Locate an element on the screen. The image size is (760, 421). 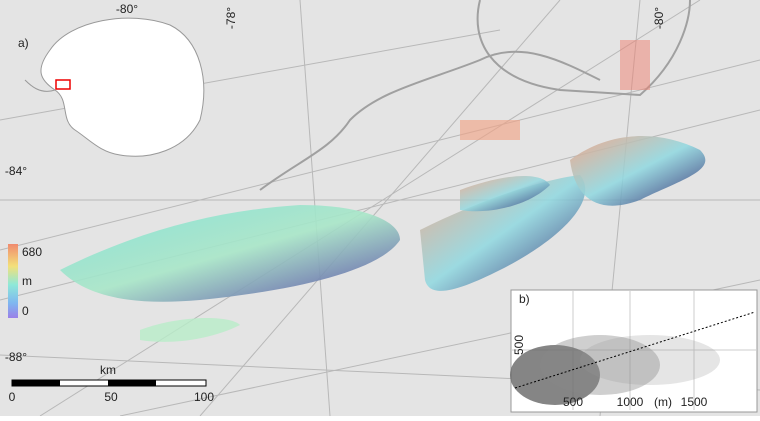
panel-label: b) is located at coordinates (524, 299).